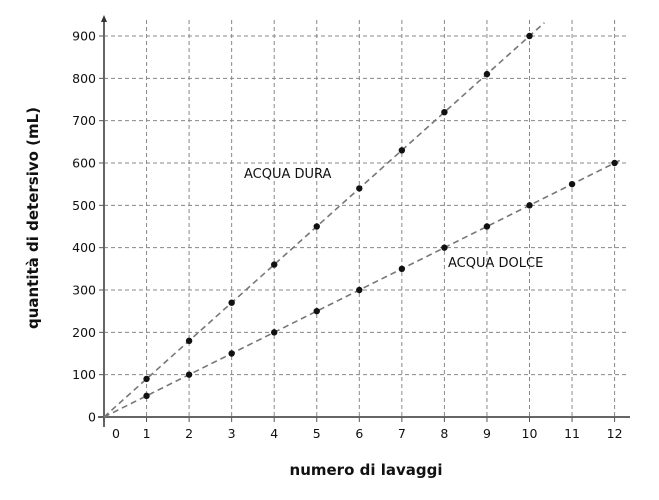 This screenshot has width=659, height=500. What do you see at coordinates (189, 433) in the screenshot?
I see `x-tick-label: 2` at bounding box center [189, 433].